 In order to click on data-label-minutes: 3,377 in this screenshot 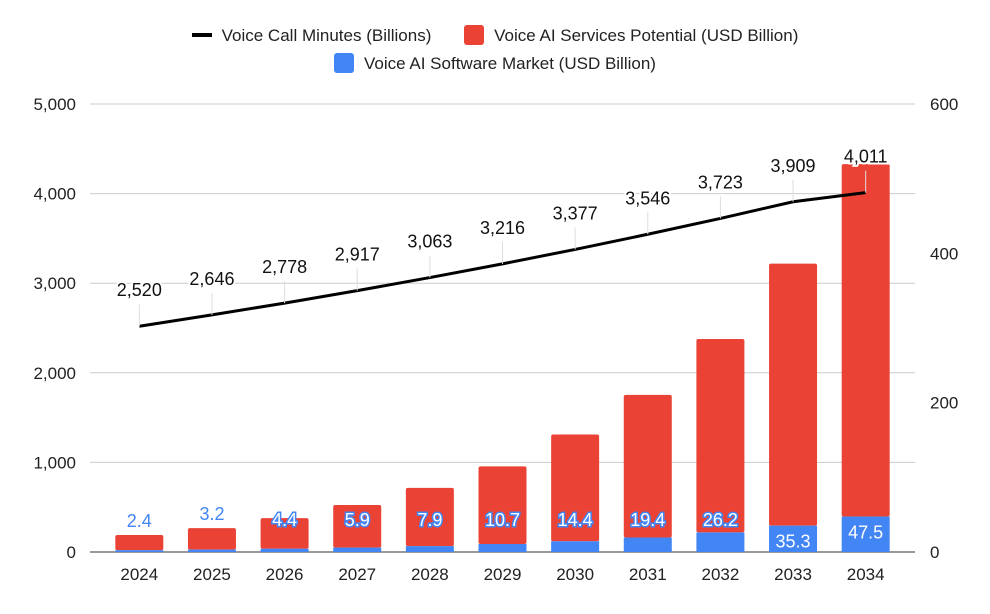, I will do `click(575, 213)`.